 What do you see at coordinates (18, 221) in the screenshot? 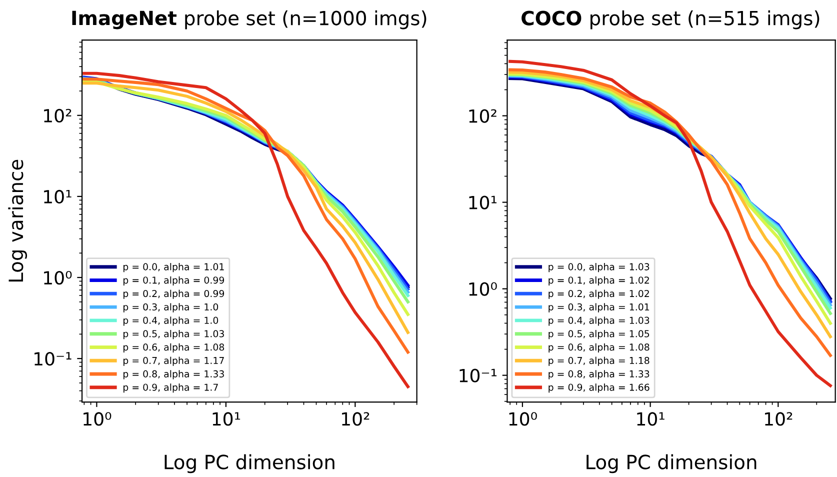
I see `y-axis-title: Log variance` at bounding box center [18, 221].